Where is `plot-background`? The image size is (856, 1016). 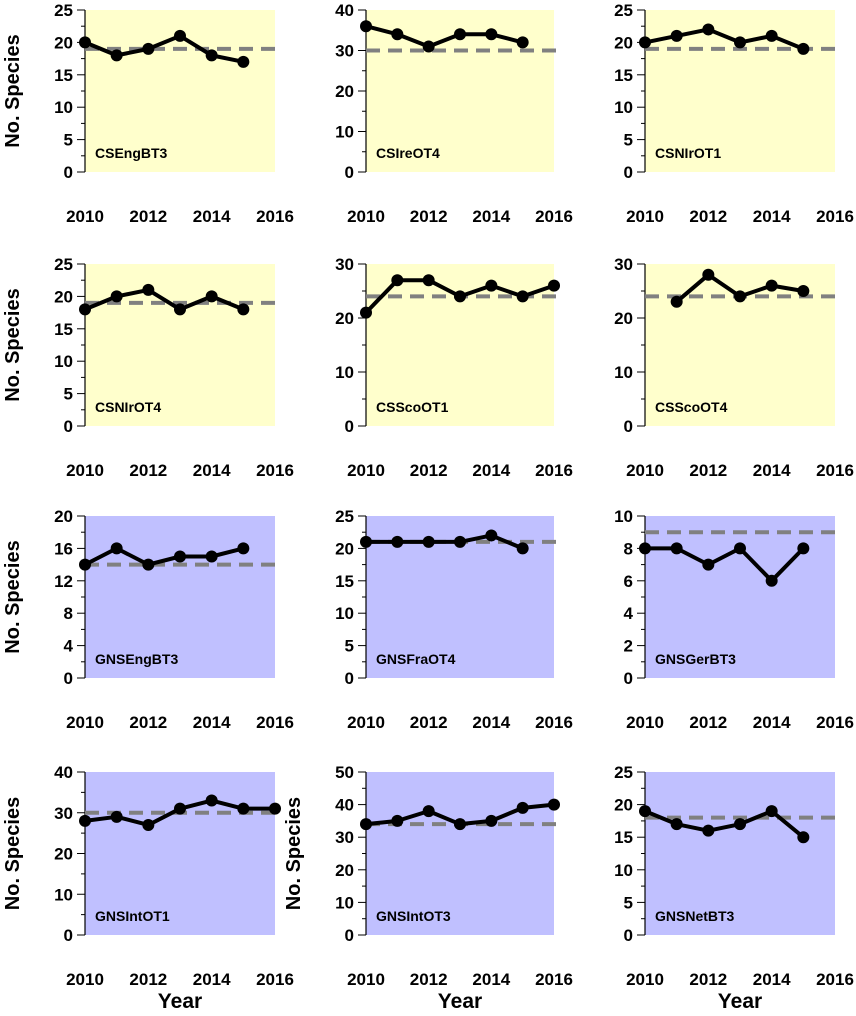
plot-background is located at coordinates (740, 853).